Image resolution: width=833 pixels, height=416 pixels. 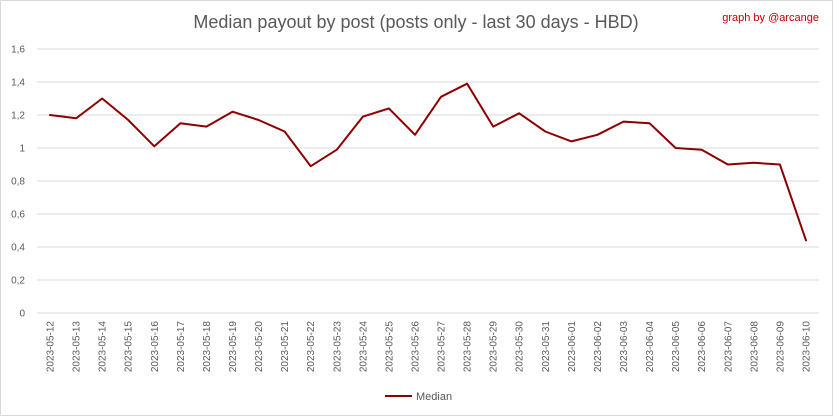 What do you see at coordinates (754, 347) in the screenshot?
I see `x-tick-label: 2023-06-08` at bounding box center [754, 347].